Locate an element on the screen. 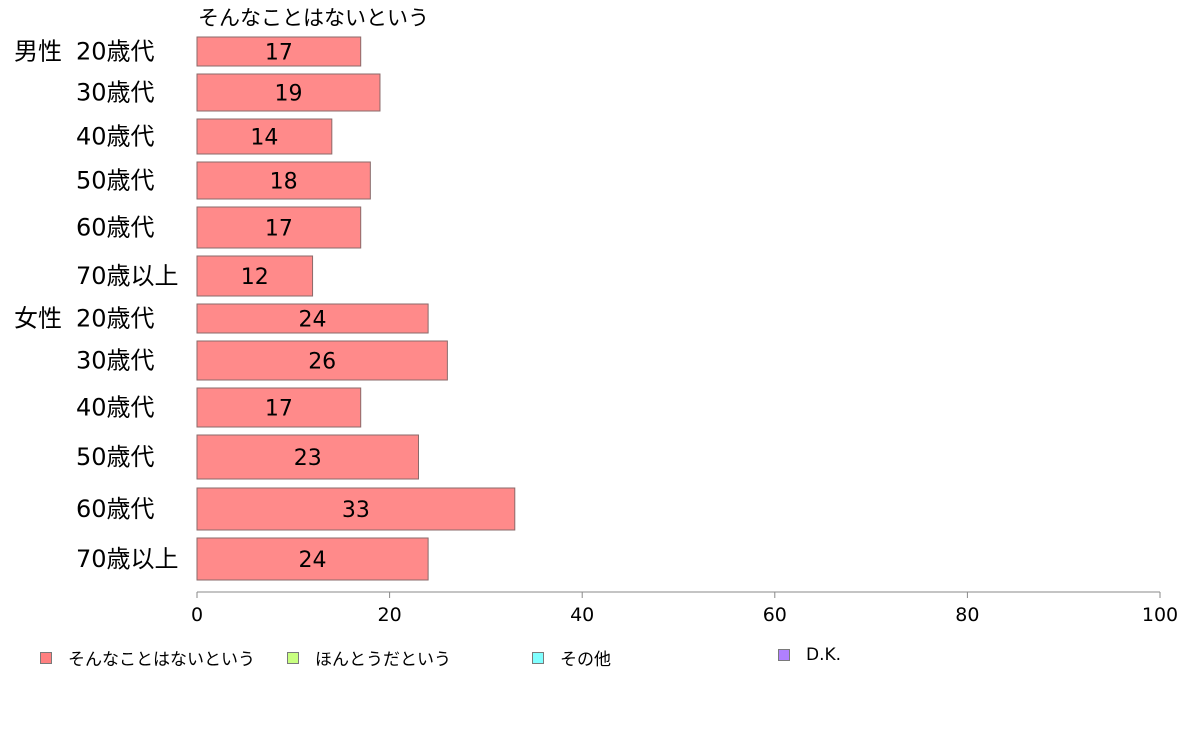 The image size is (1188, 736). legend-label: そんなことはないという is located at coordinates (161, 660).